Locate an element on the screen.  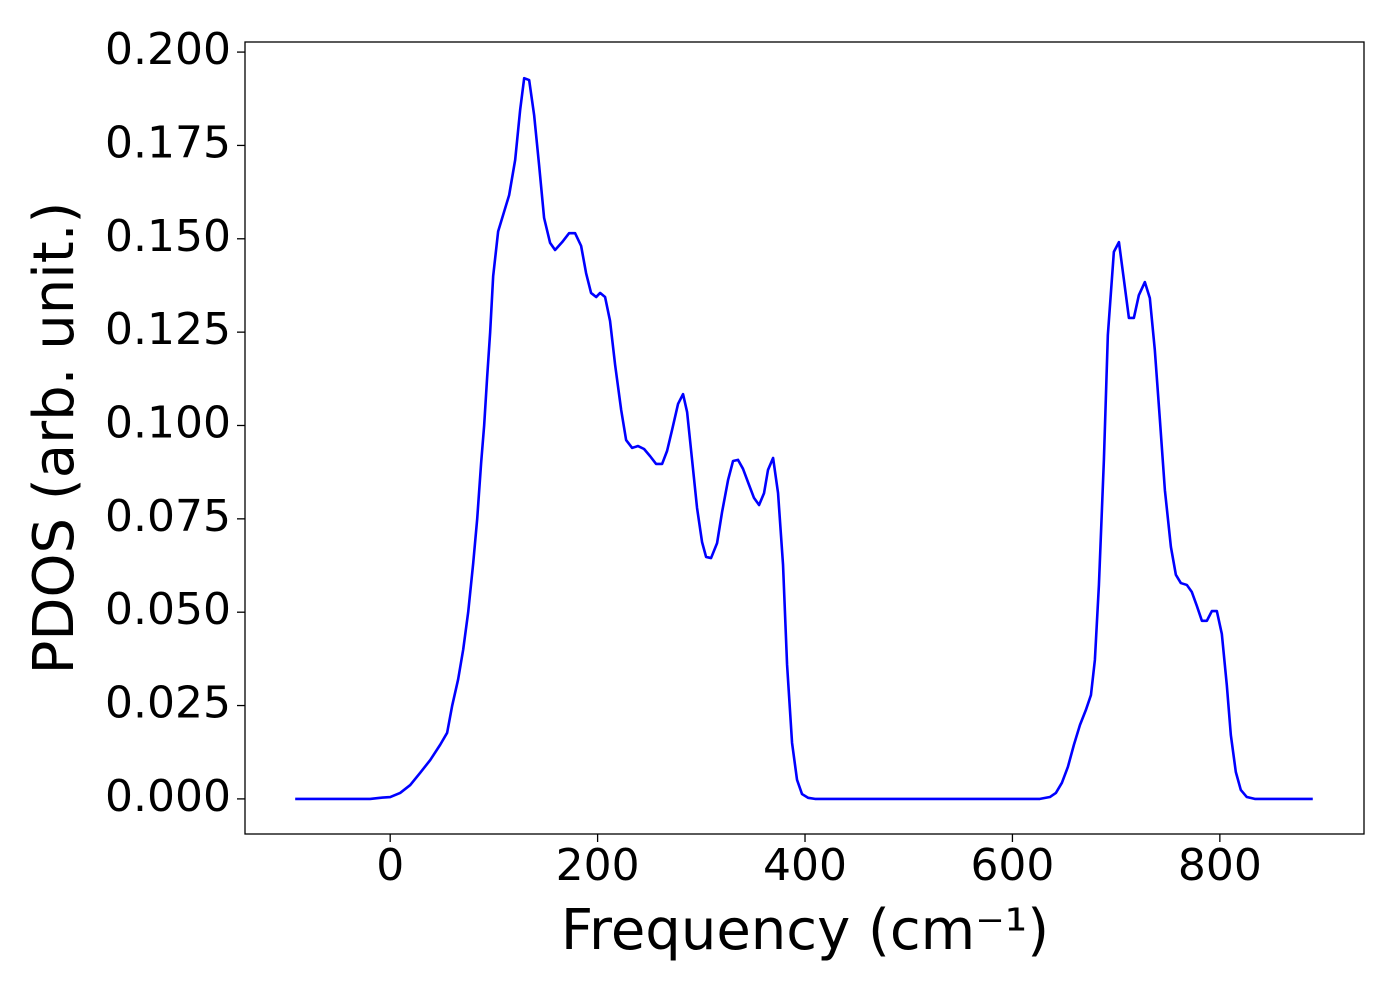
y-tick-label: 0.150 is located at coordinates (168, 236).